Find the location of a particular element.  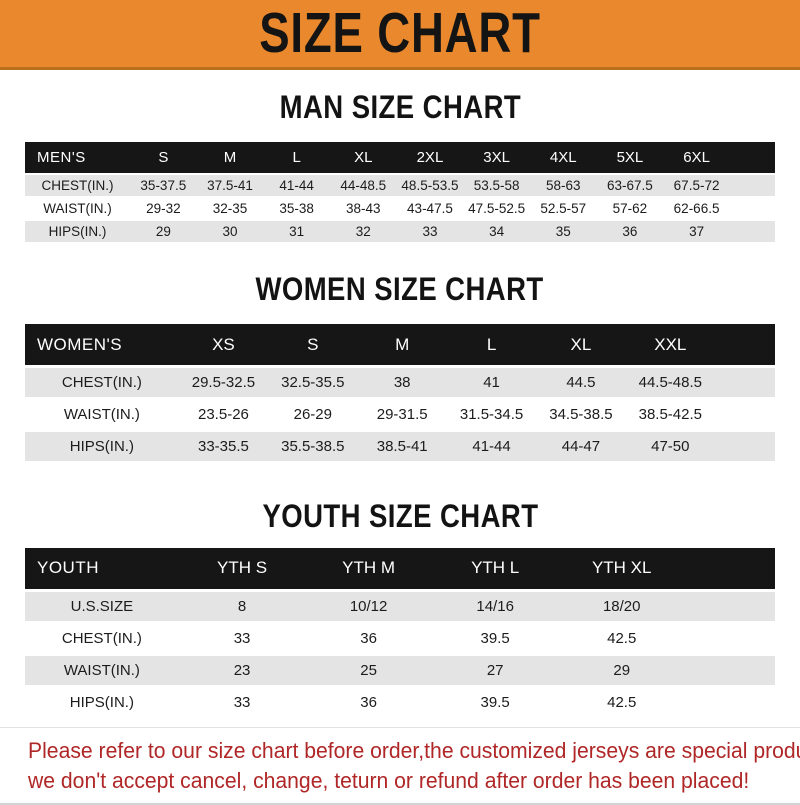

size-column-header: YTH XL is located at coordinates (621, 569).